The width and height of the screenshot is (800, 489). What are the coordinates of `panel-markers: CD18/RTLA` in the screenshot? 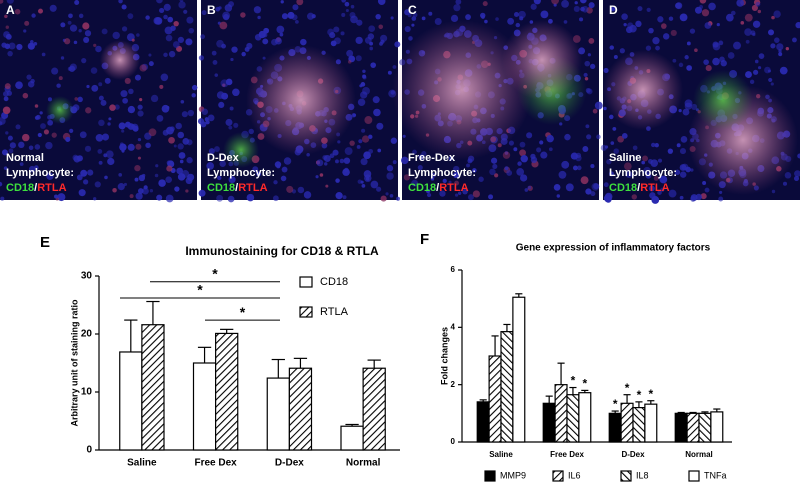 It's located at (237, 188).